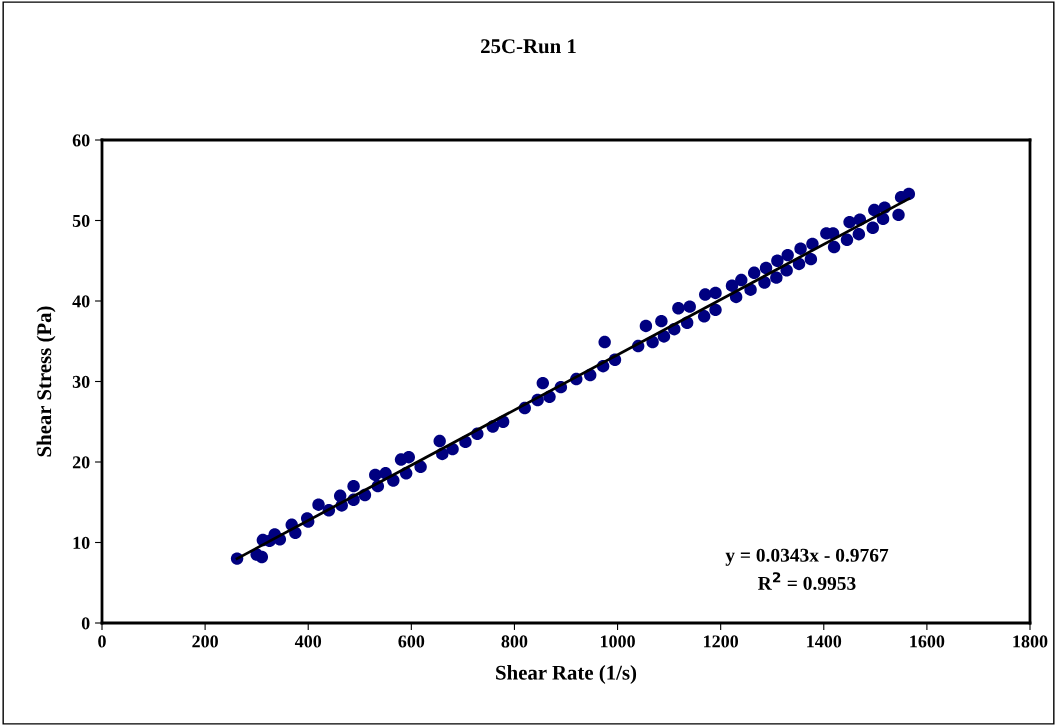 The height and width of the screenshot is (726, 1057). What do you see at coordinates (81, 542) in the screenshot?
I see `y-tick-label: 10` at bounding box center [81, 542].